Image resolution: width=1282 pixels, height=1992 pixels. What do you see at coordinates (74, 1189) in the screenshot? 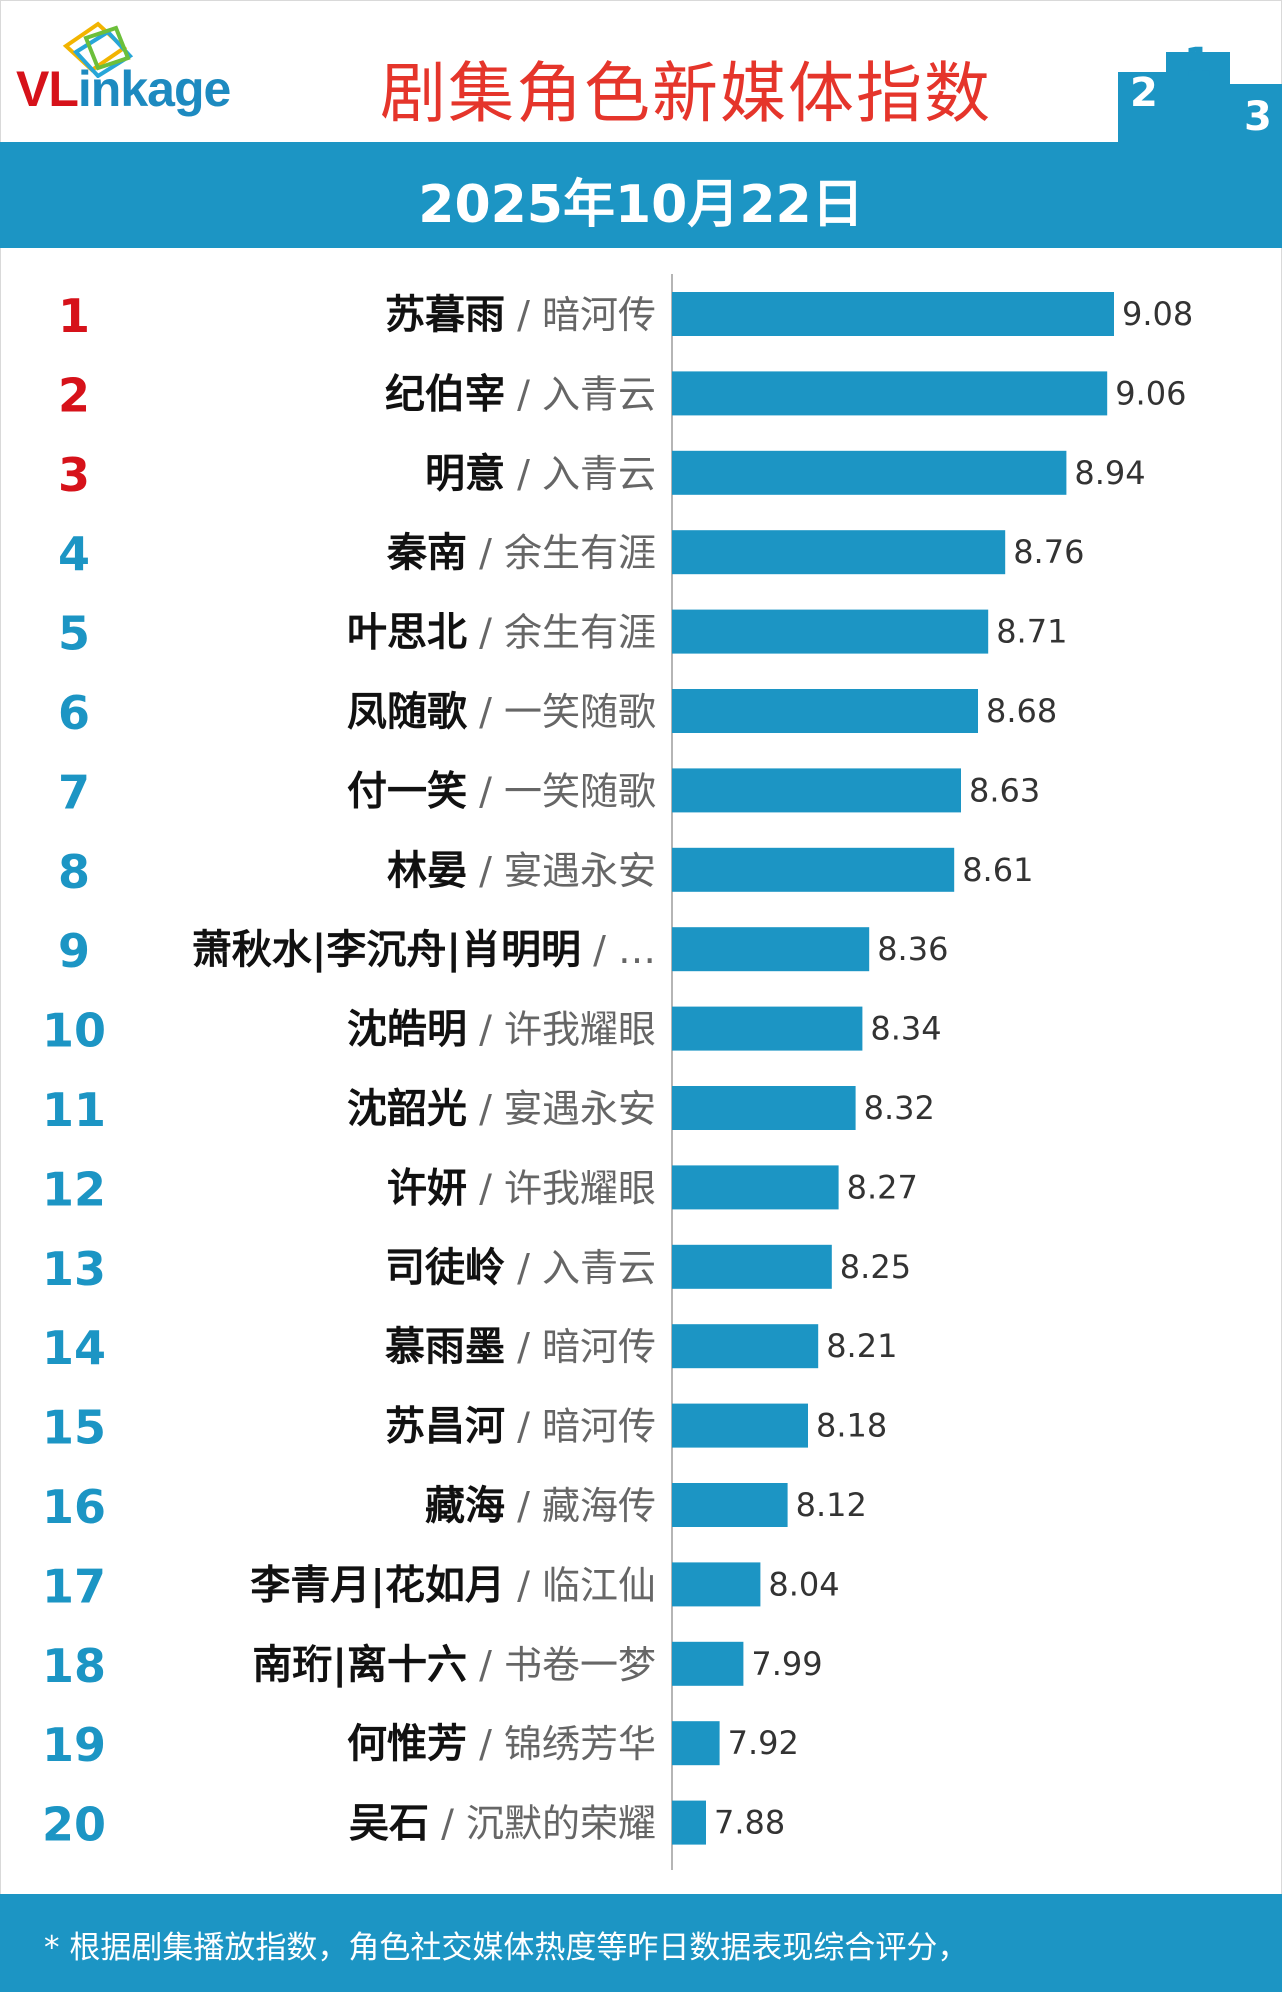
I see `rank-label: 12` at bounding box center [74, 1189].